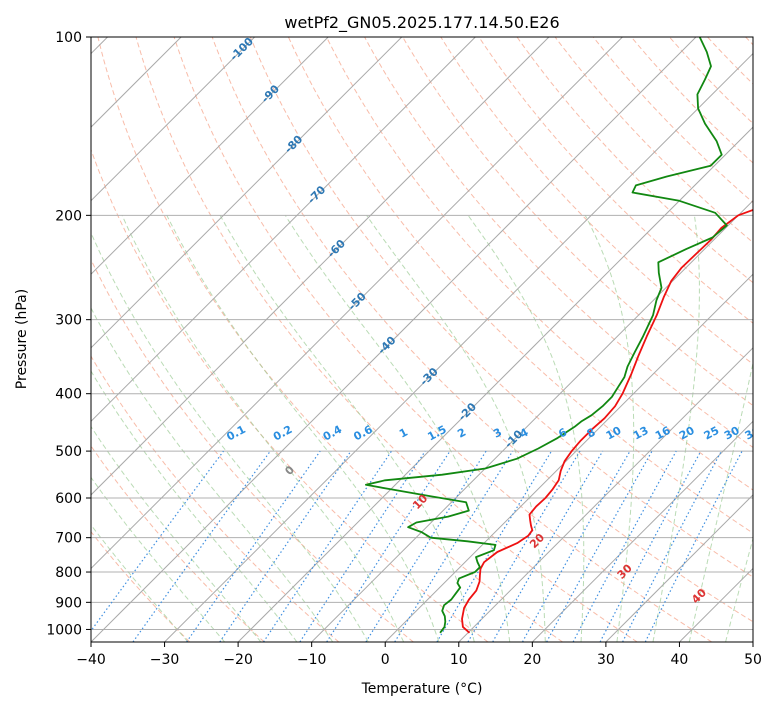 This screenshot has width=775, height=708. Describe the element at coordinates (68, 321) in the screenshot. I see `y-tick-label: 300` at that location.